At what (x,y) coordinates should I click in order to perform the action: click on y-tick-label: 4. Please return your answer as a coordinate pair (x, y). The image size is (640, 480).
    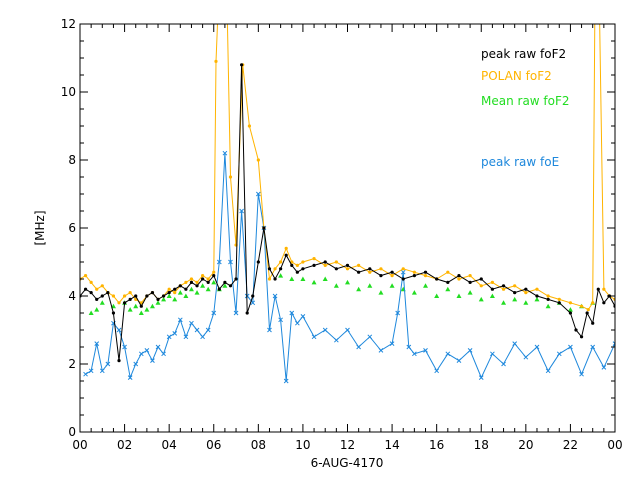
    Looking at the image, I should click on (72, 296).